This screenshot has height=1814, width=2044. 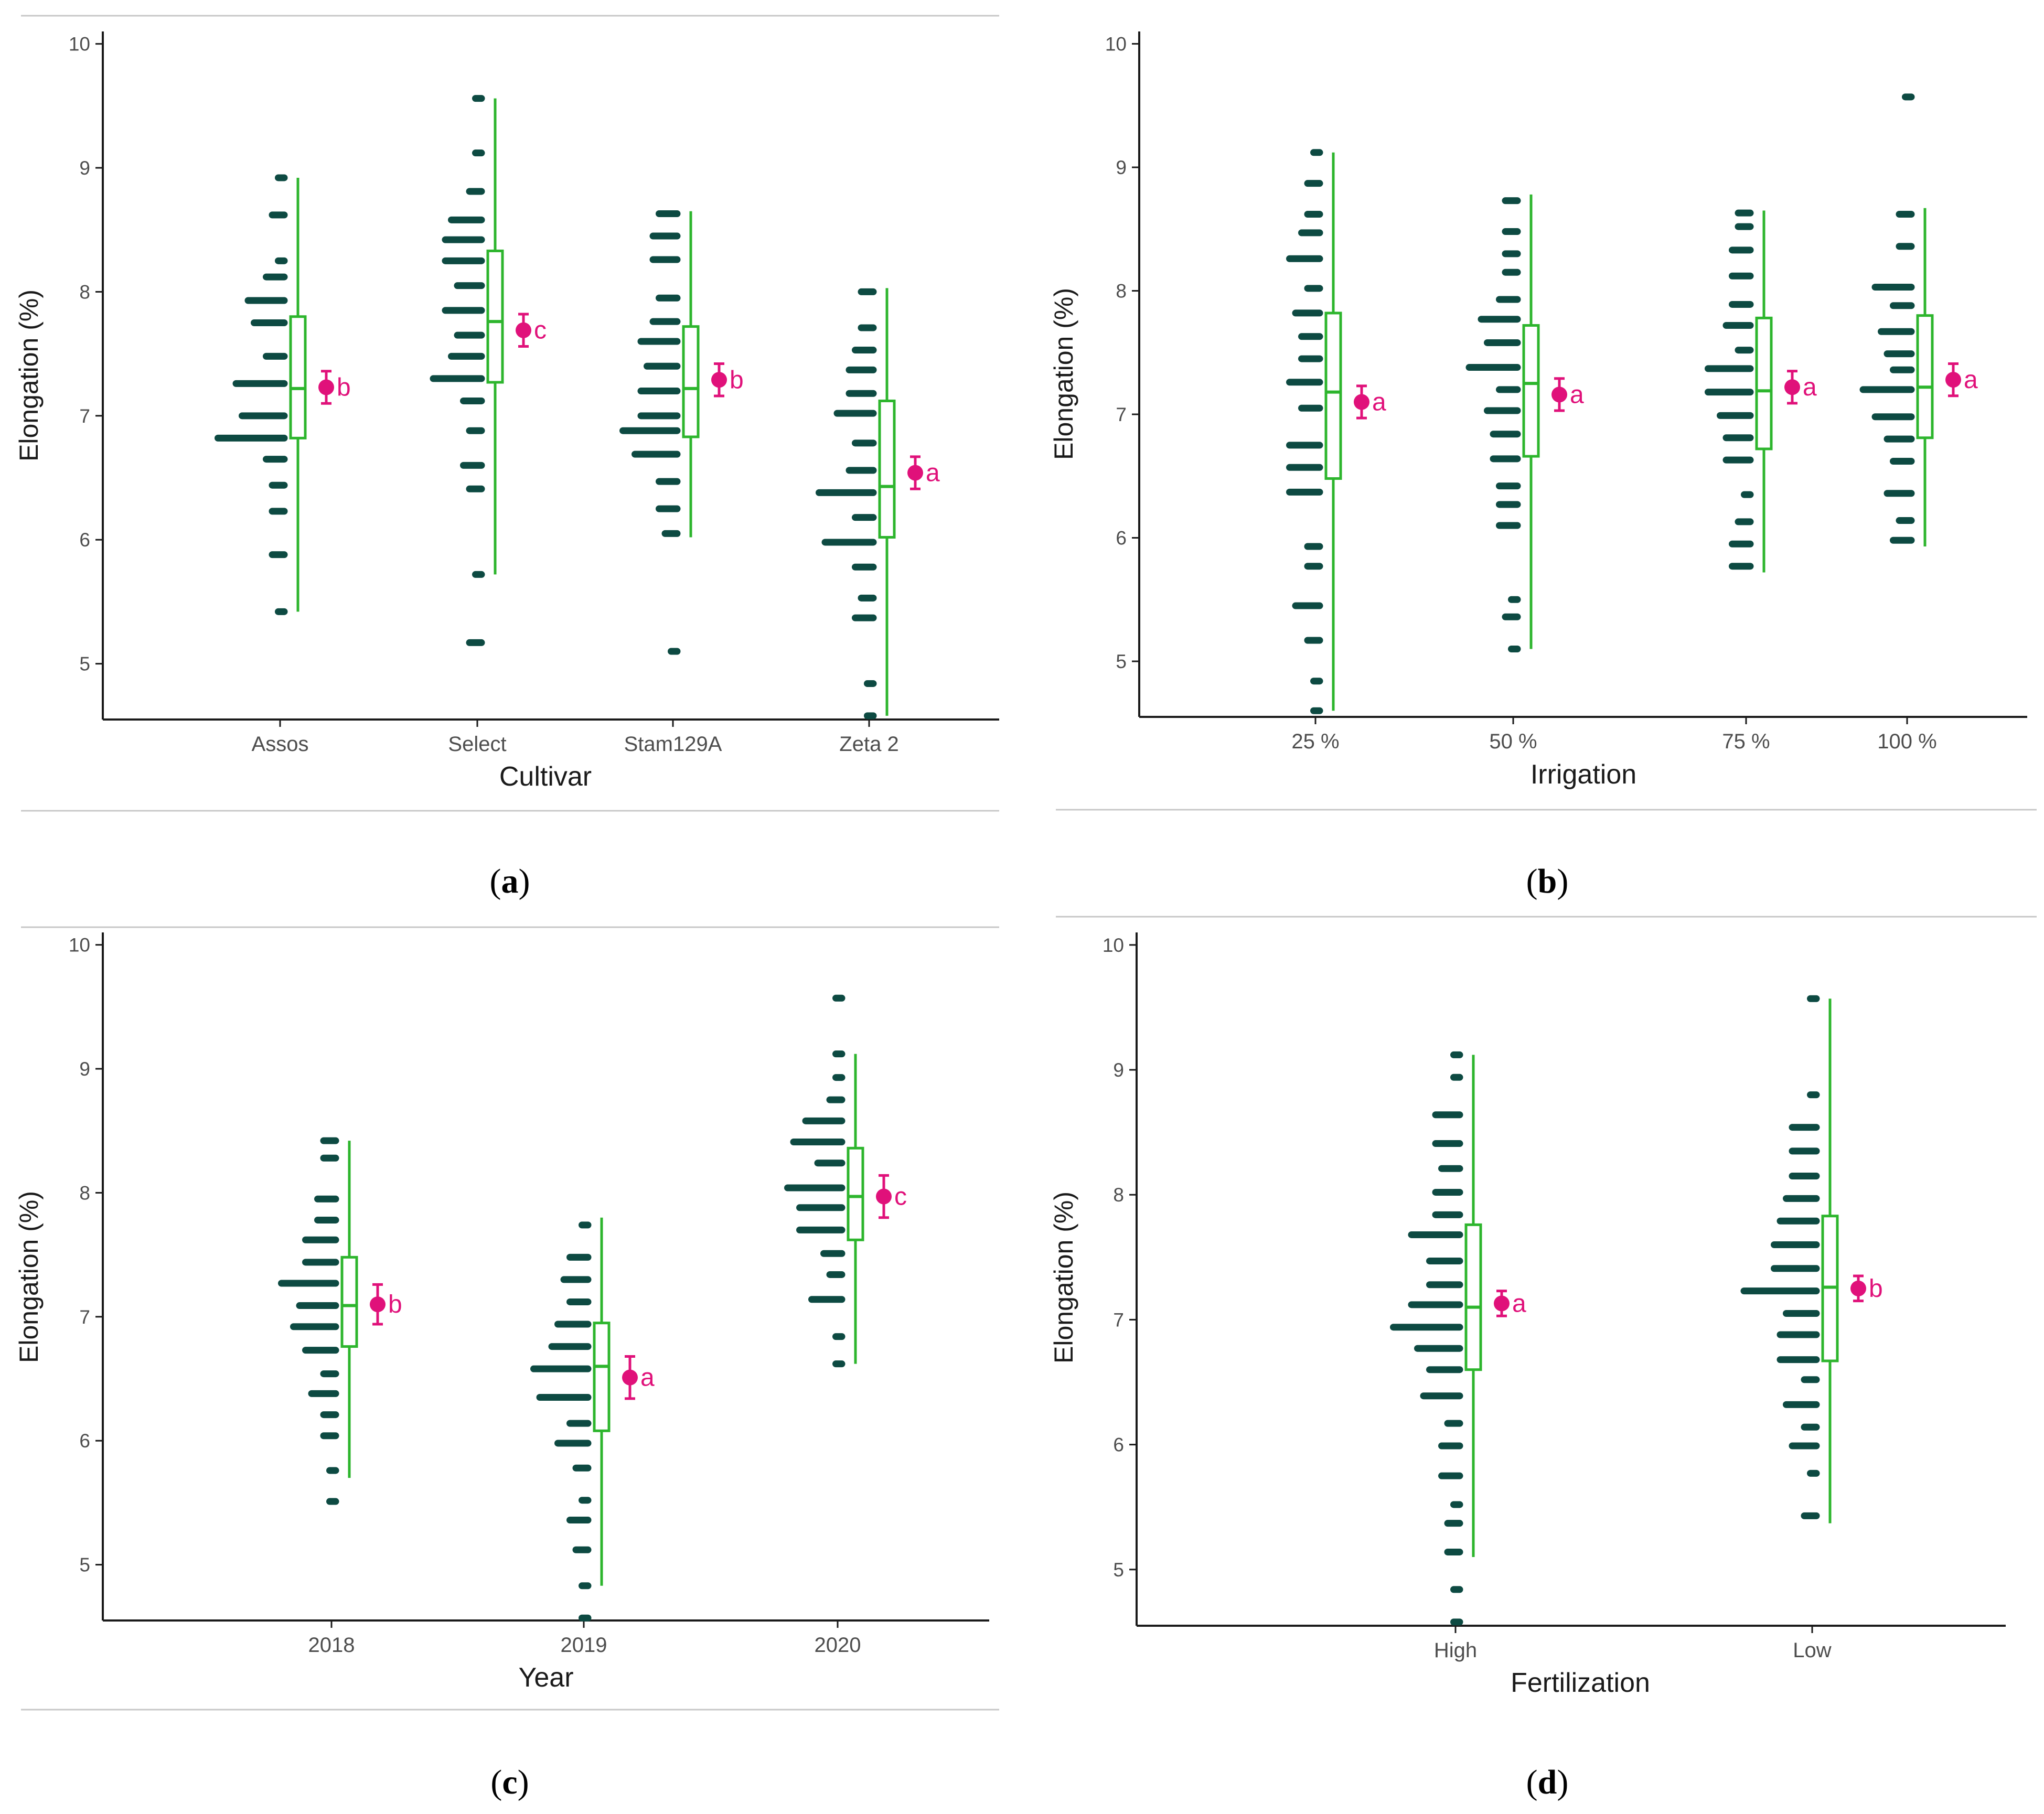 I want to click on group-50-: 50 % a, so click(x=1524, y=473).